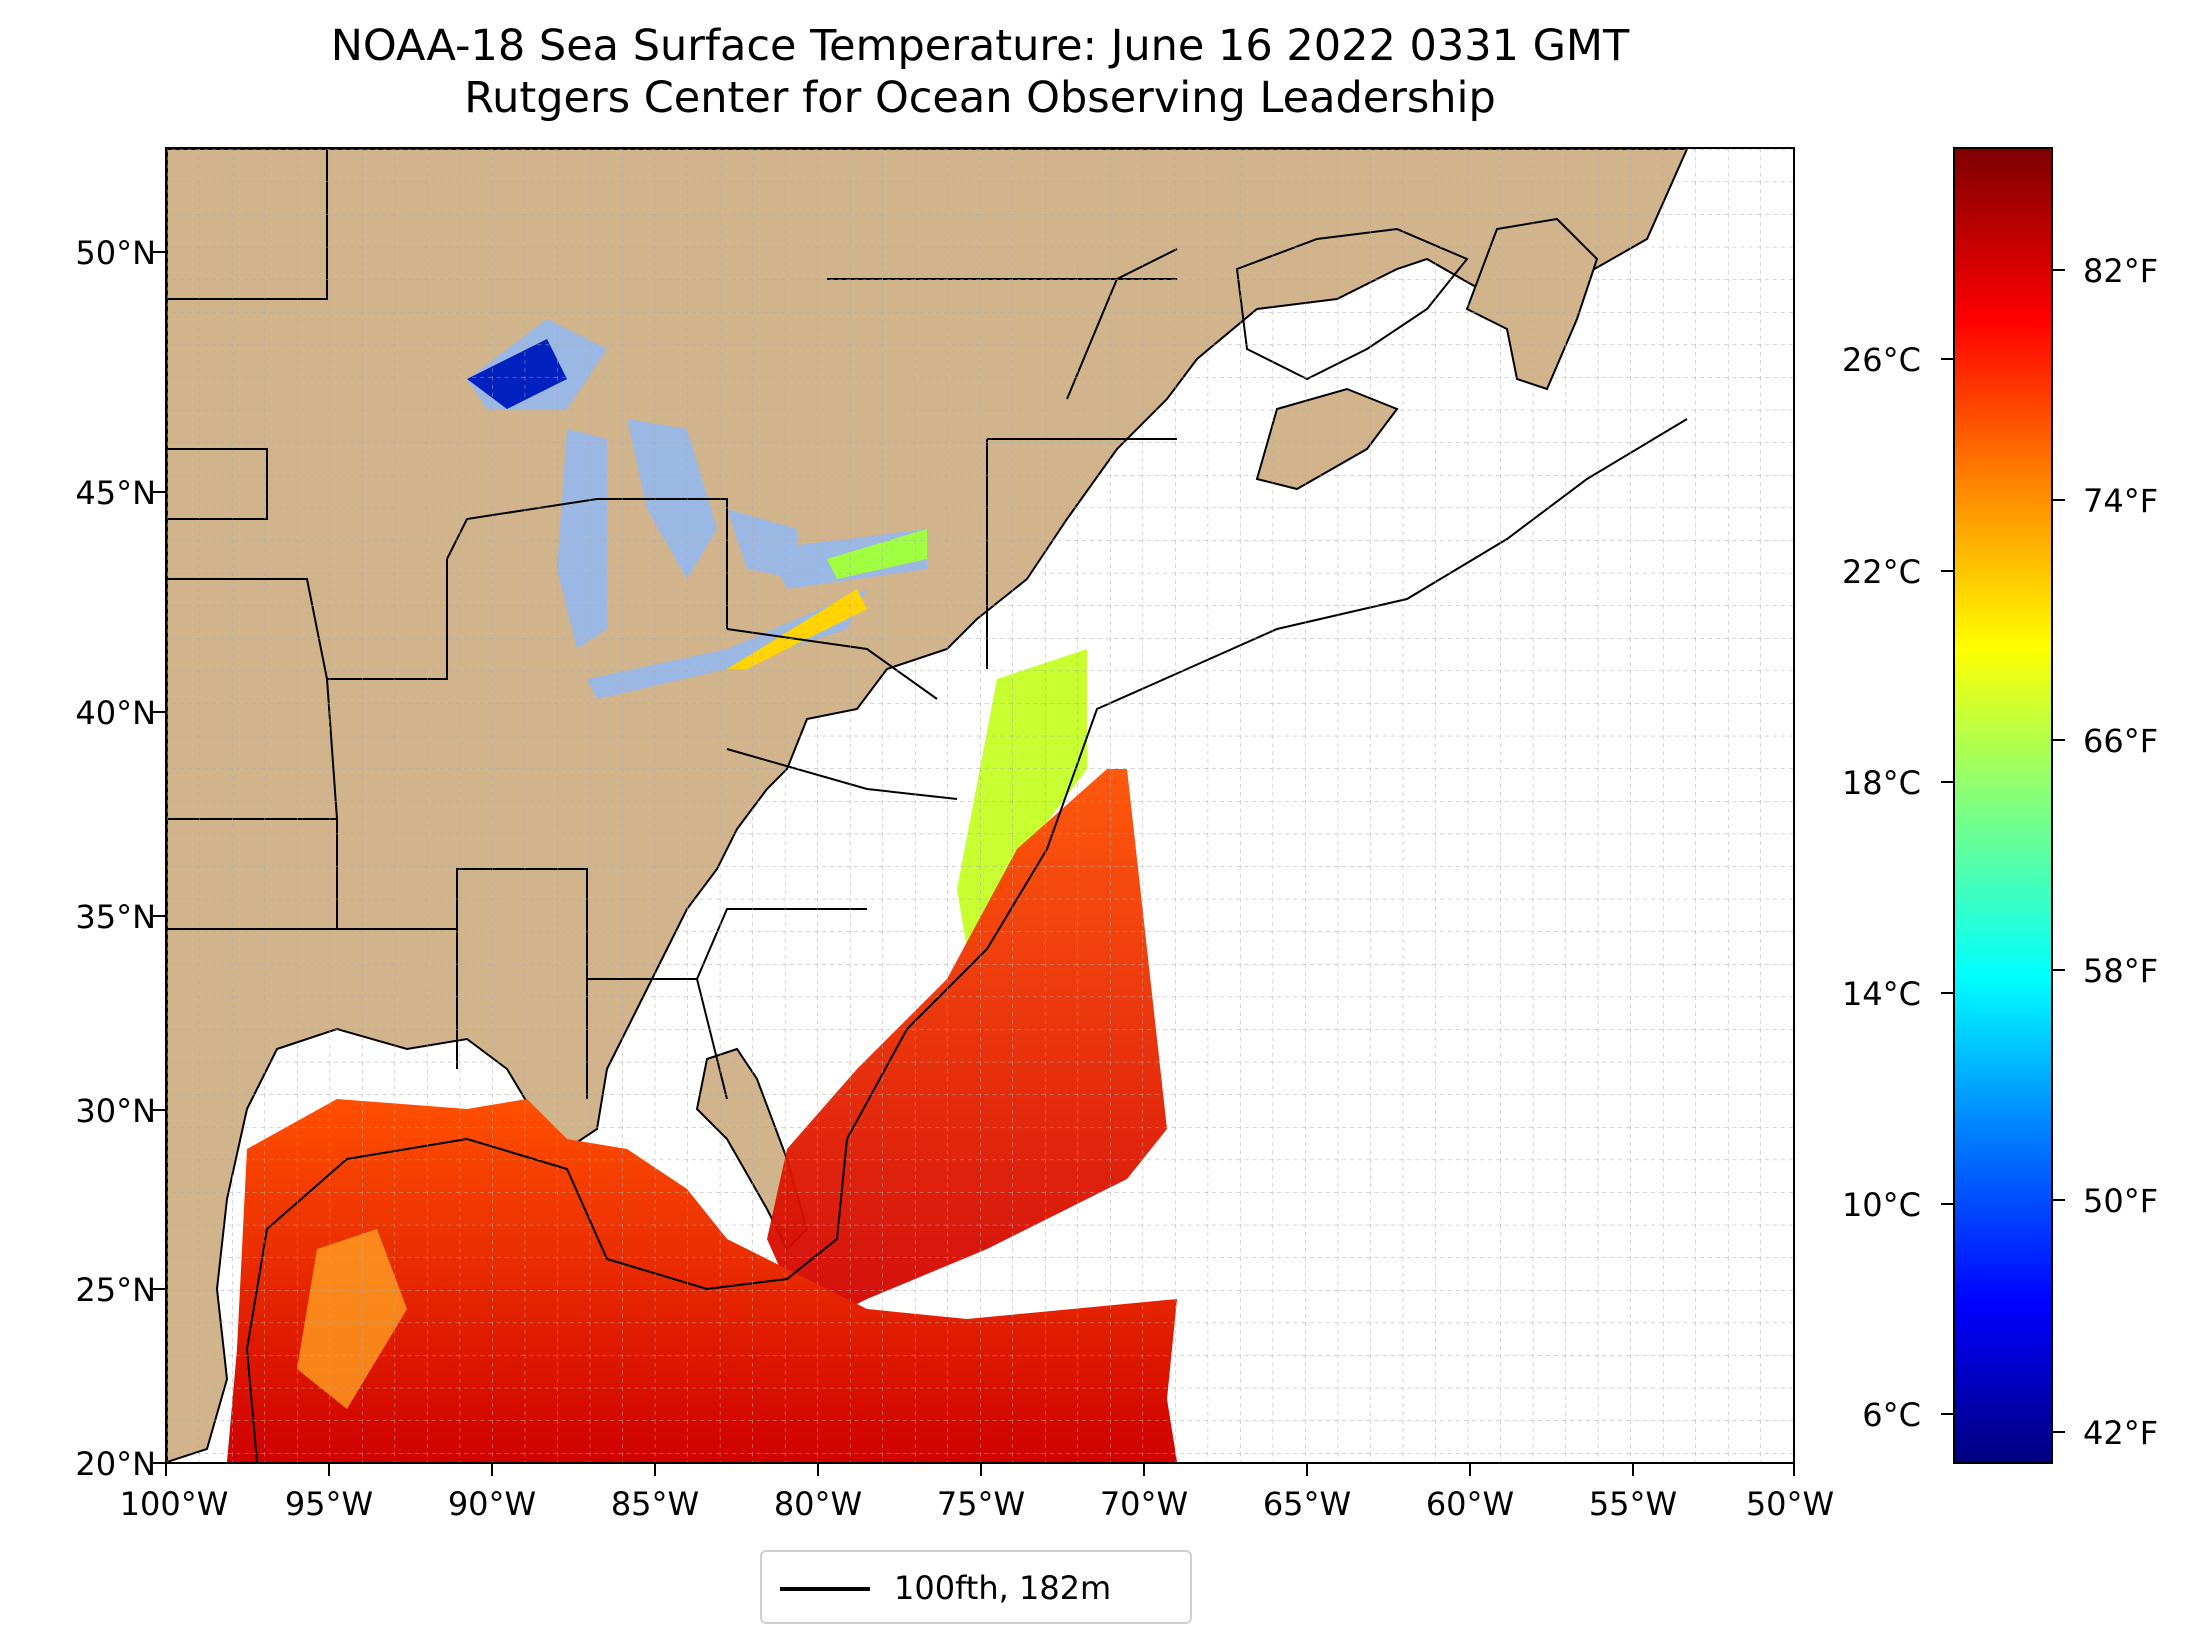 This screenshot has height=1647, width=2201. What do you see at coordinates (2121, 971) in the screenshot?
I see `colorbar-fahrenheit-tick: 58°F` at bounding box center [2121, 971].